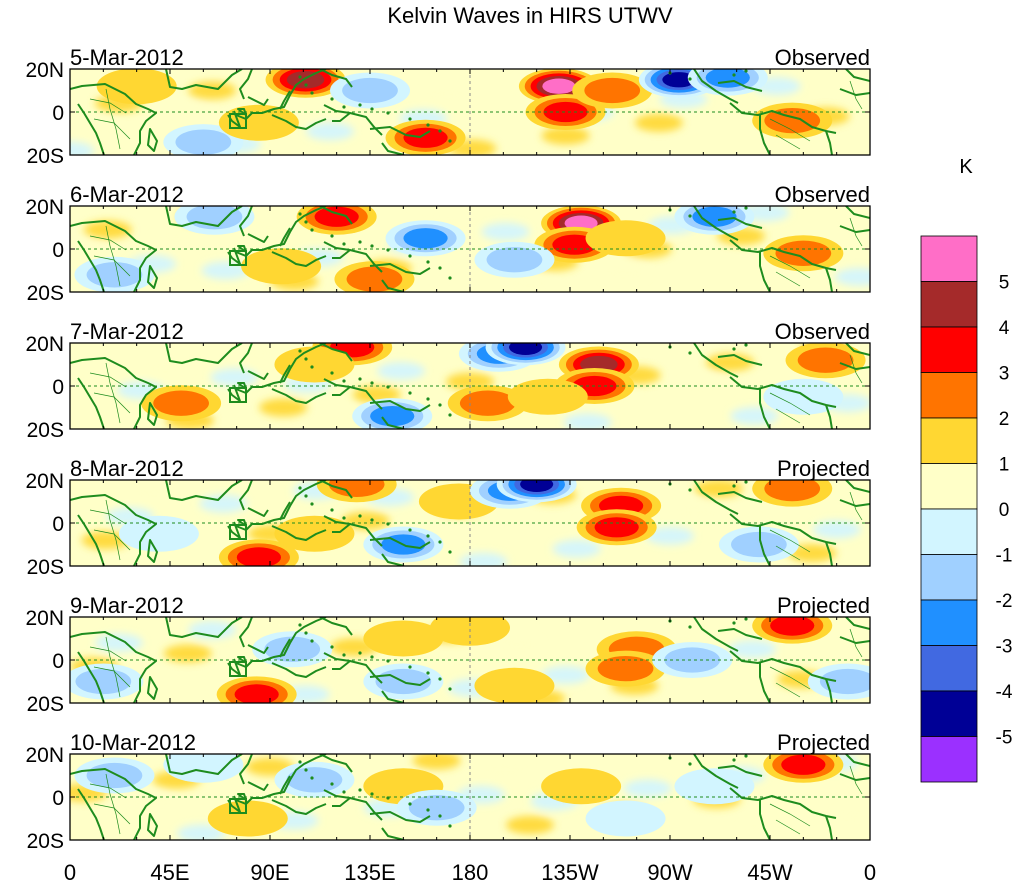 This screenshot has width=1015, height=887. I want to click on panel-5: 9-Mar-2012 Projected 20N 0 20S, so click(448, 654).